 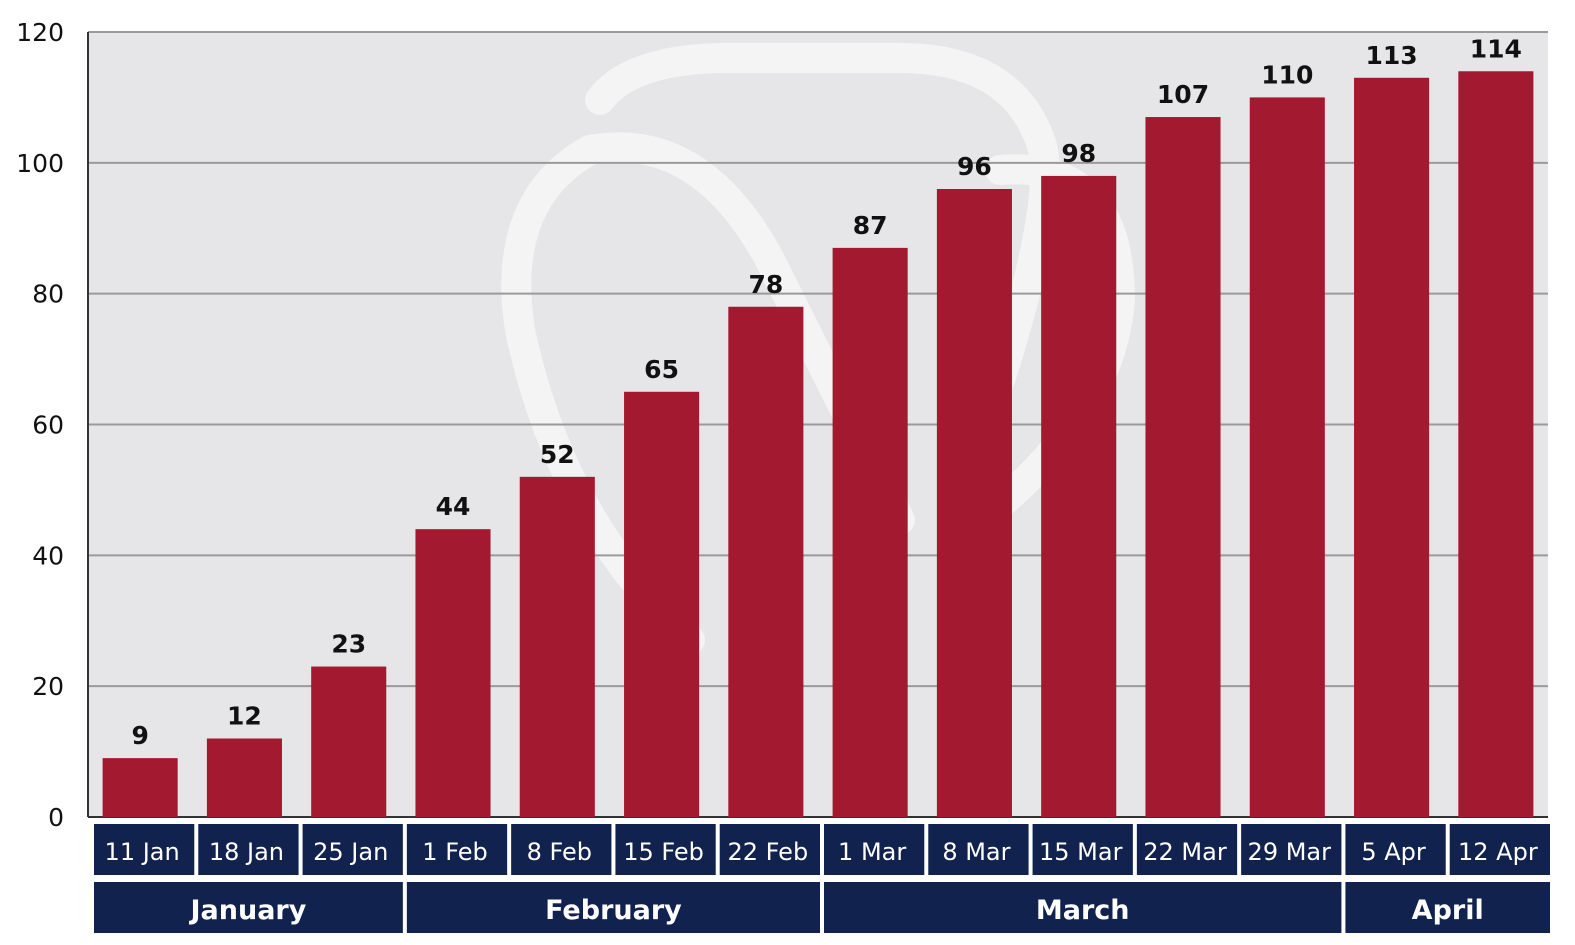 What do you see at coordinates (454, 852) in the screenshot?
I see `x-tick-label: 1 Feb` at bounding box center [454, 852].